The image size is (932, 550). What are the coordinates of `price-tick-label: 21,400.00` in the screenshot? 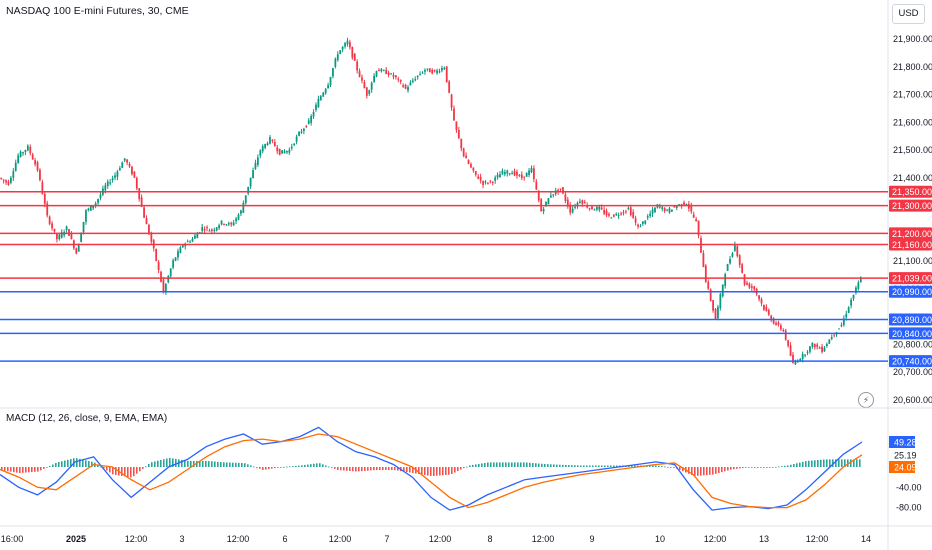 It's located at (912, 178).